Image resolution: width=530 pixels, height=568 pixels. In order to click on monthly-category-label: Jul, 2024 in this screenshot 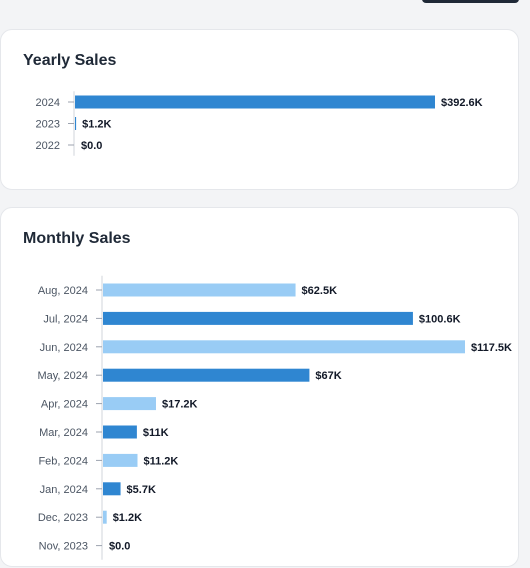, I will do `click(65, 319)`.